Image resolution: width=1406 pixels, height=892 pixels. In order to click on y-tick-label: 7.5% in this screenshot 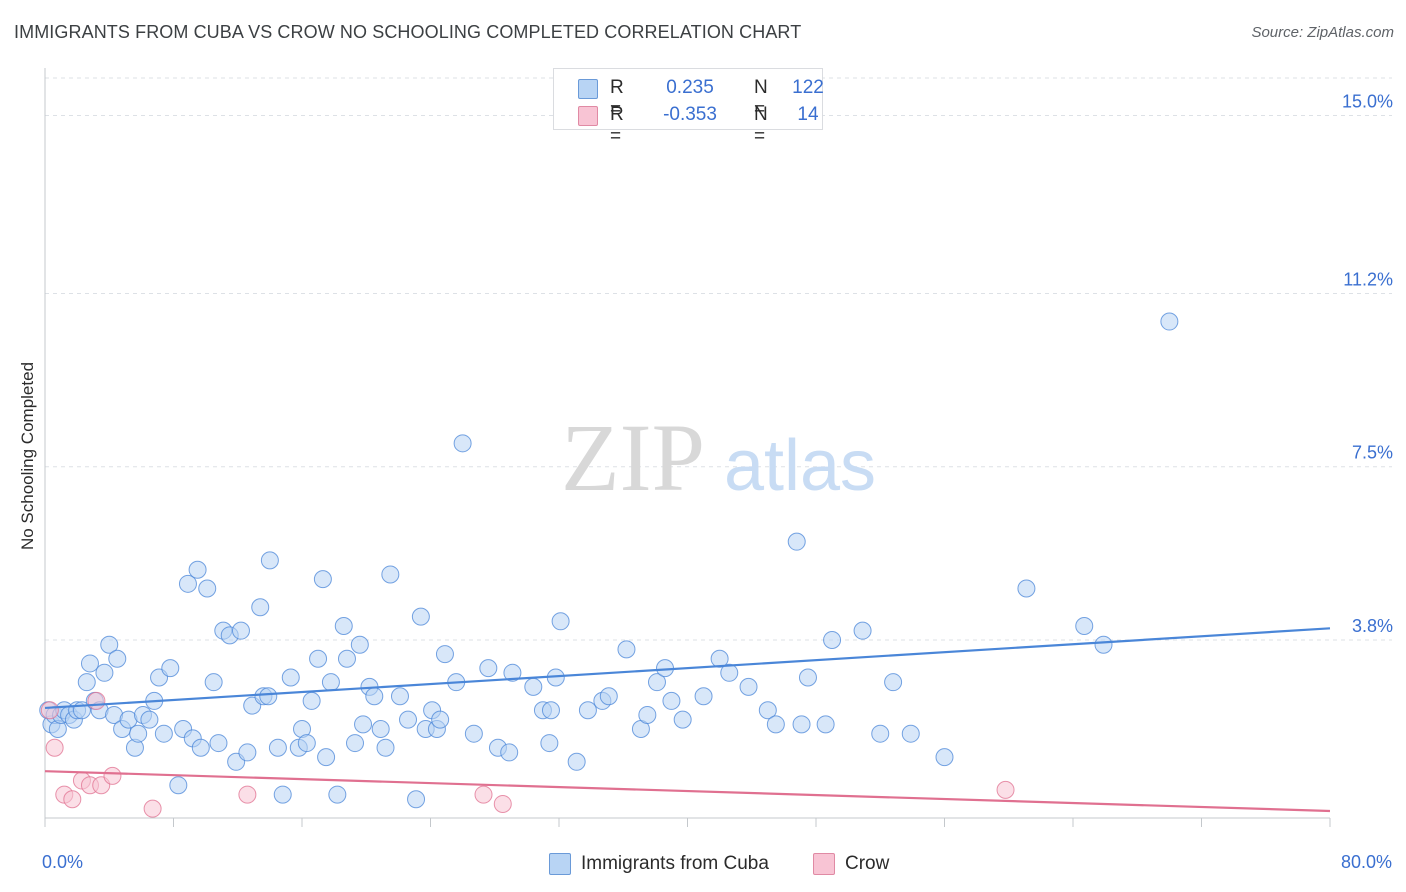, I will do `click(1372, 453)`.